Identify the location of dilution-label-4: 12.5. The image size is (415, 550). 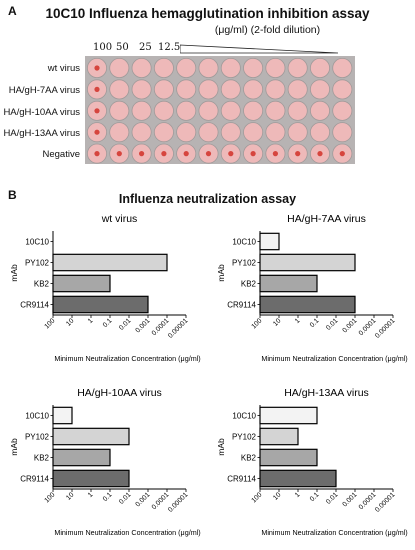
(169, 47).